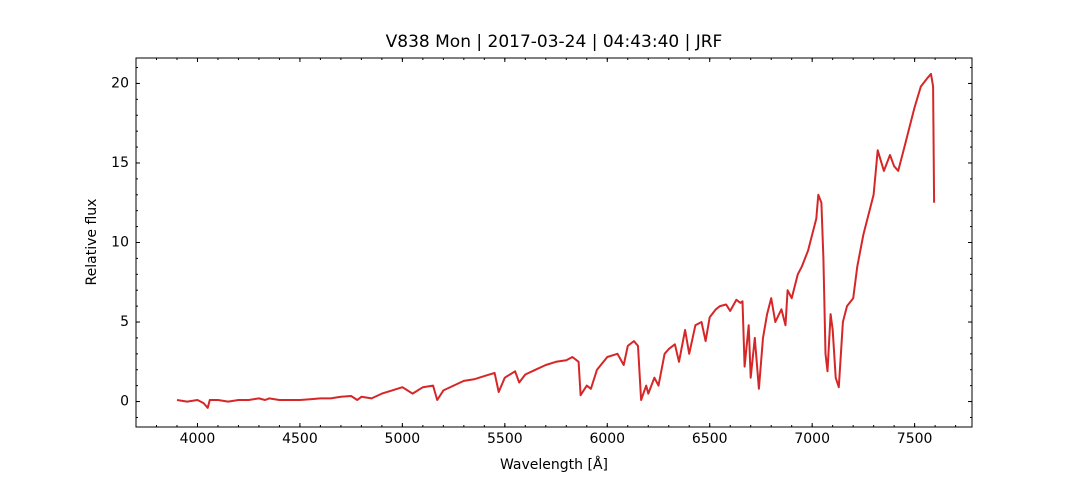 The height and width of the screenshot is (480, 1080). What do you see at coordinates (554, 42) in the screenshot?
I see `chart-title: V838 Mon | 2017-03-24 | 04:43:40 | JRF` at bounding box center [554, 42].